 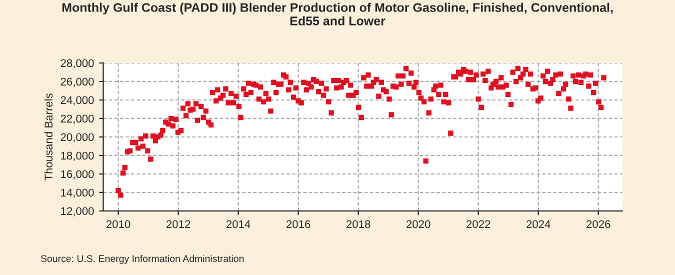 I want to click on x-tick-label: 2018, so click(x=358, y=224).